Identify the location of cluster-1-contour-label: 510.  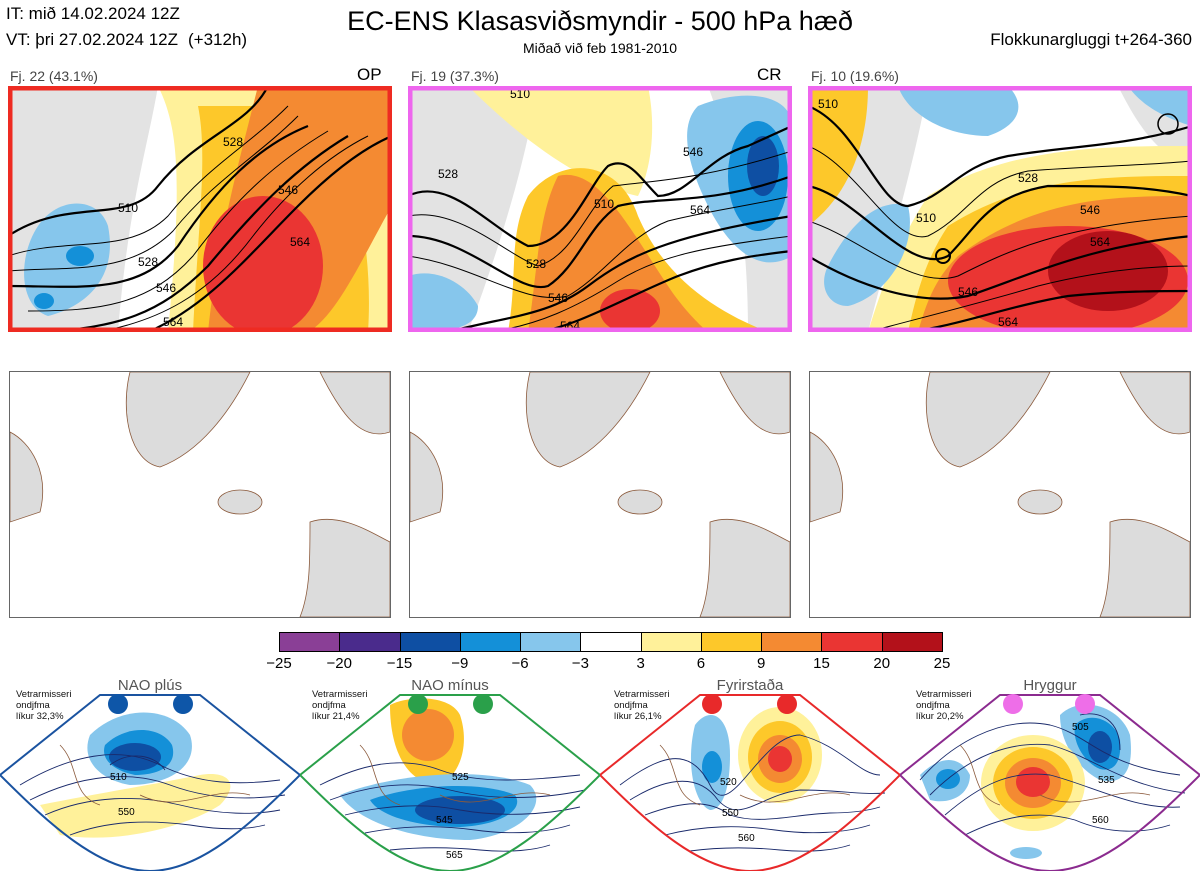
(128, 208).